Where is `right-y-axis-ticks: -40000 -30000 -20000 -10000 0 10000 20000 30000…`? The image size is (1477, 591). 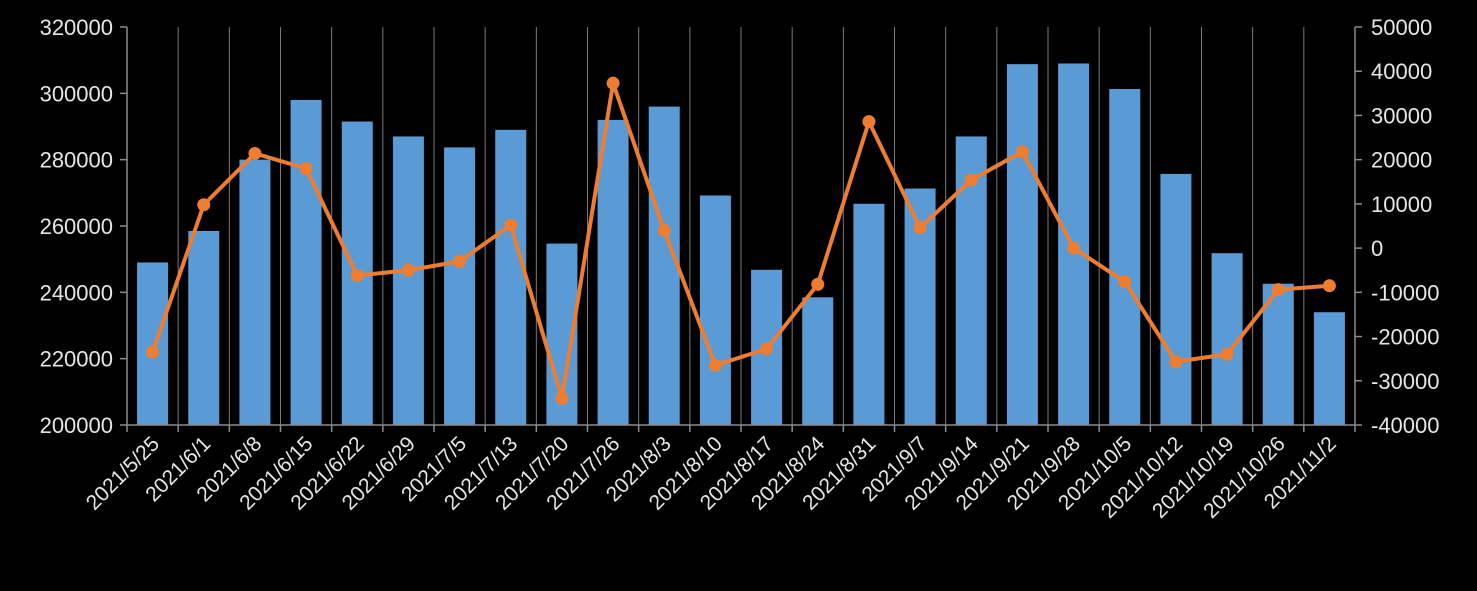 right-y-axis-ticks: -40000 -30000 -20000 -10000 0 10000 20000 30000… is located at coordinates (1397, 226).